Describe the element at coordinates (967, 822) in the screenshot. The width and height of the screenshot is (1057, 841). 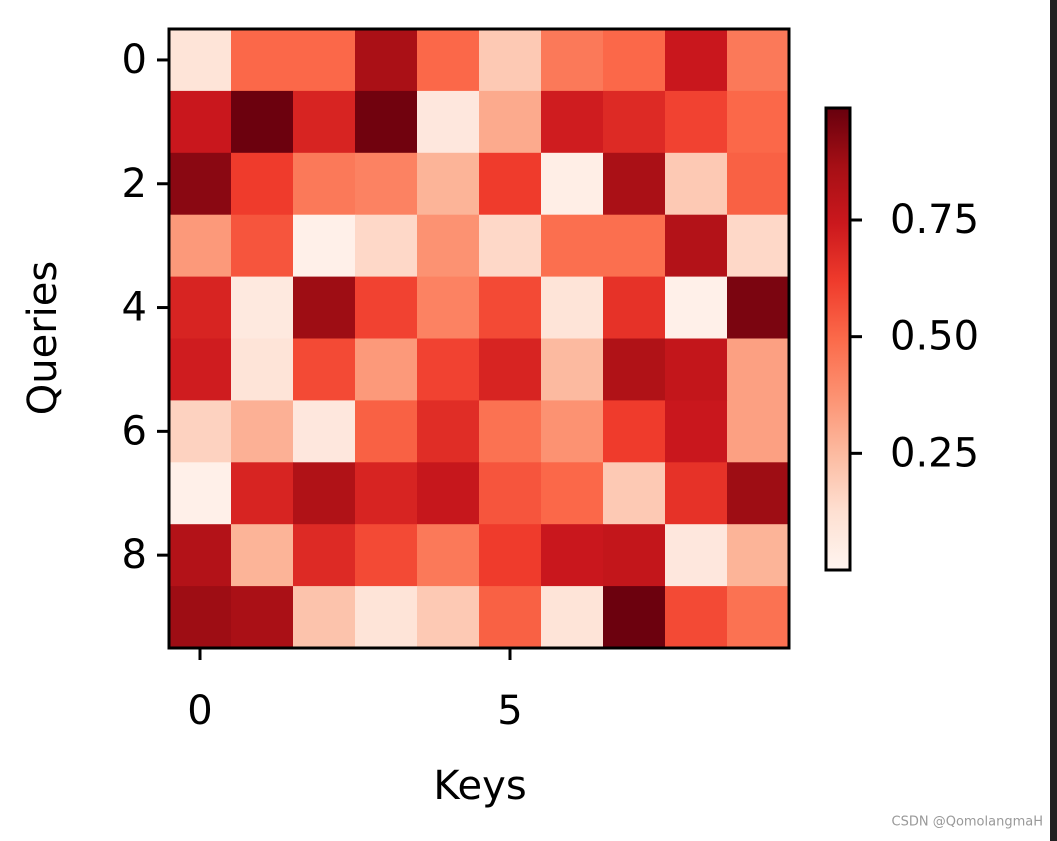
I see `watermark: CSDN @QomolangmaH` at that location.